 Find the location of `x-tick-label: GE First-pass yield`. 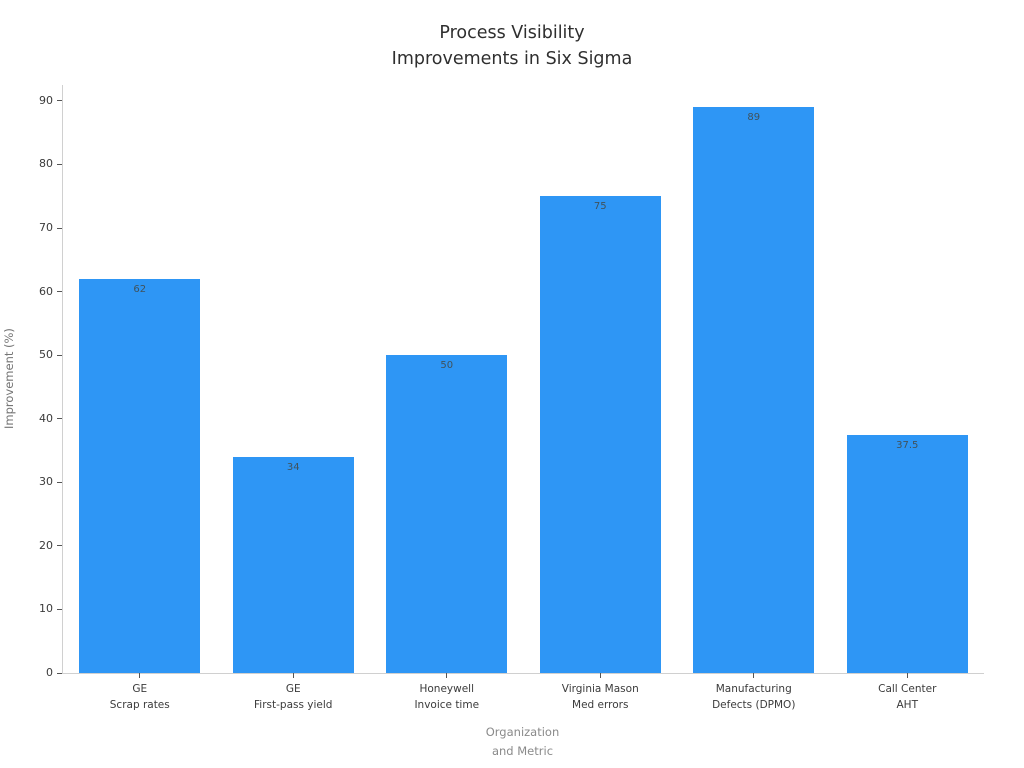

x-tick-label: GE First-pass yield is located at coordinates (294, 697).